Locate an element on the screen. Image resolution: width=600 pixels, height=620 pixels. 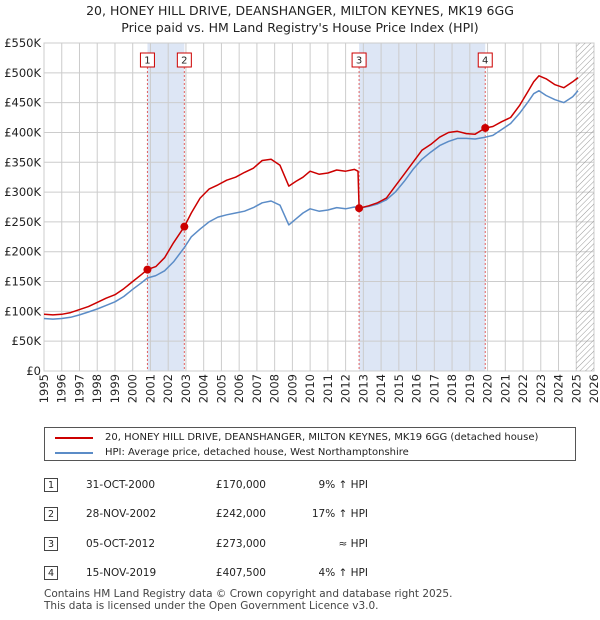
x-tick-label: 2022 is located at coordinates (523, 388).